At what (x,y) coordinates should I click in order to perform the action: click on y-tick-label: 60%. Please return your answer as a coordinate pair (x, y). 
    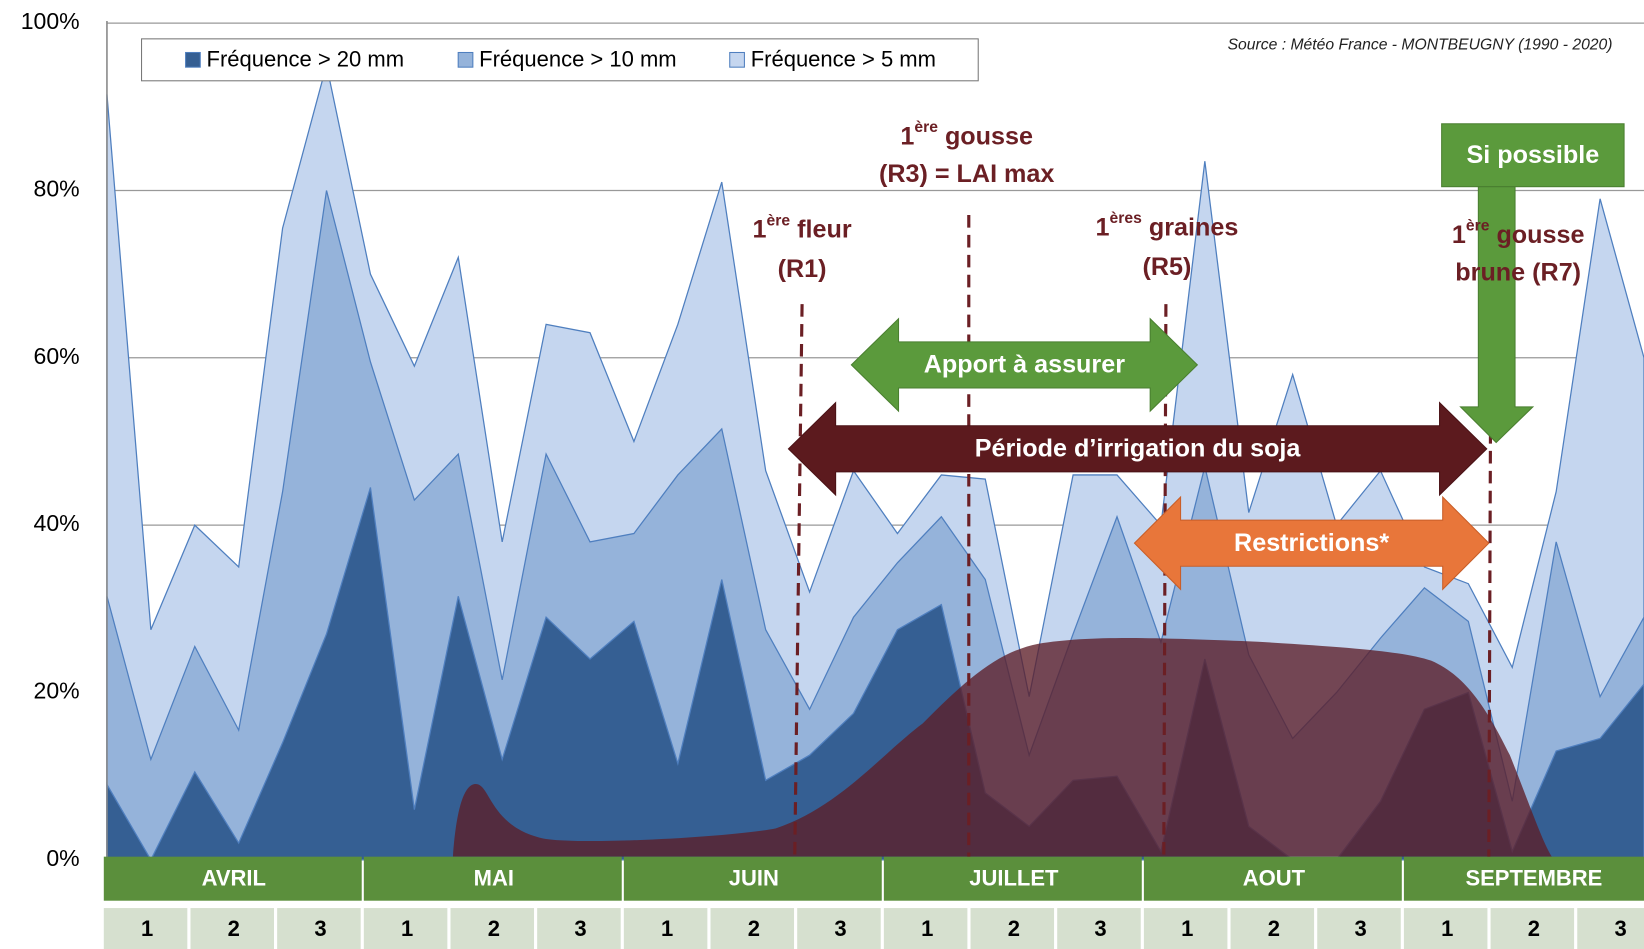
    Looking at the image, I should click on (57, 356).